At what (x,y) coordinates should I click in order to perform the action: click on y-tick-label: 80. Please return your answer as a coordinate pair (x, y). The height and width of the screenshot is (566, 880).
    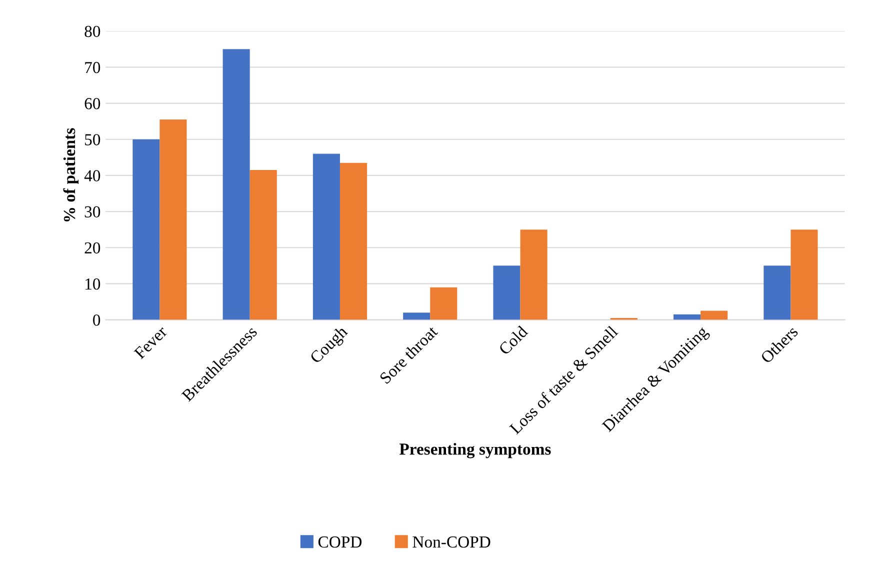
    Looking at the image, I should click on (92, 32).